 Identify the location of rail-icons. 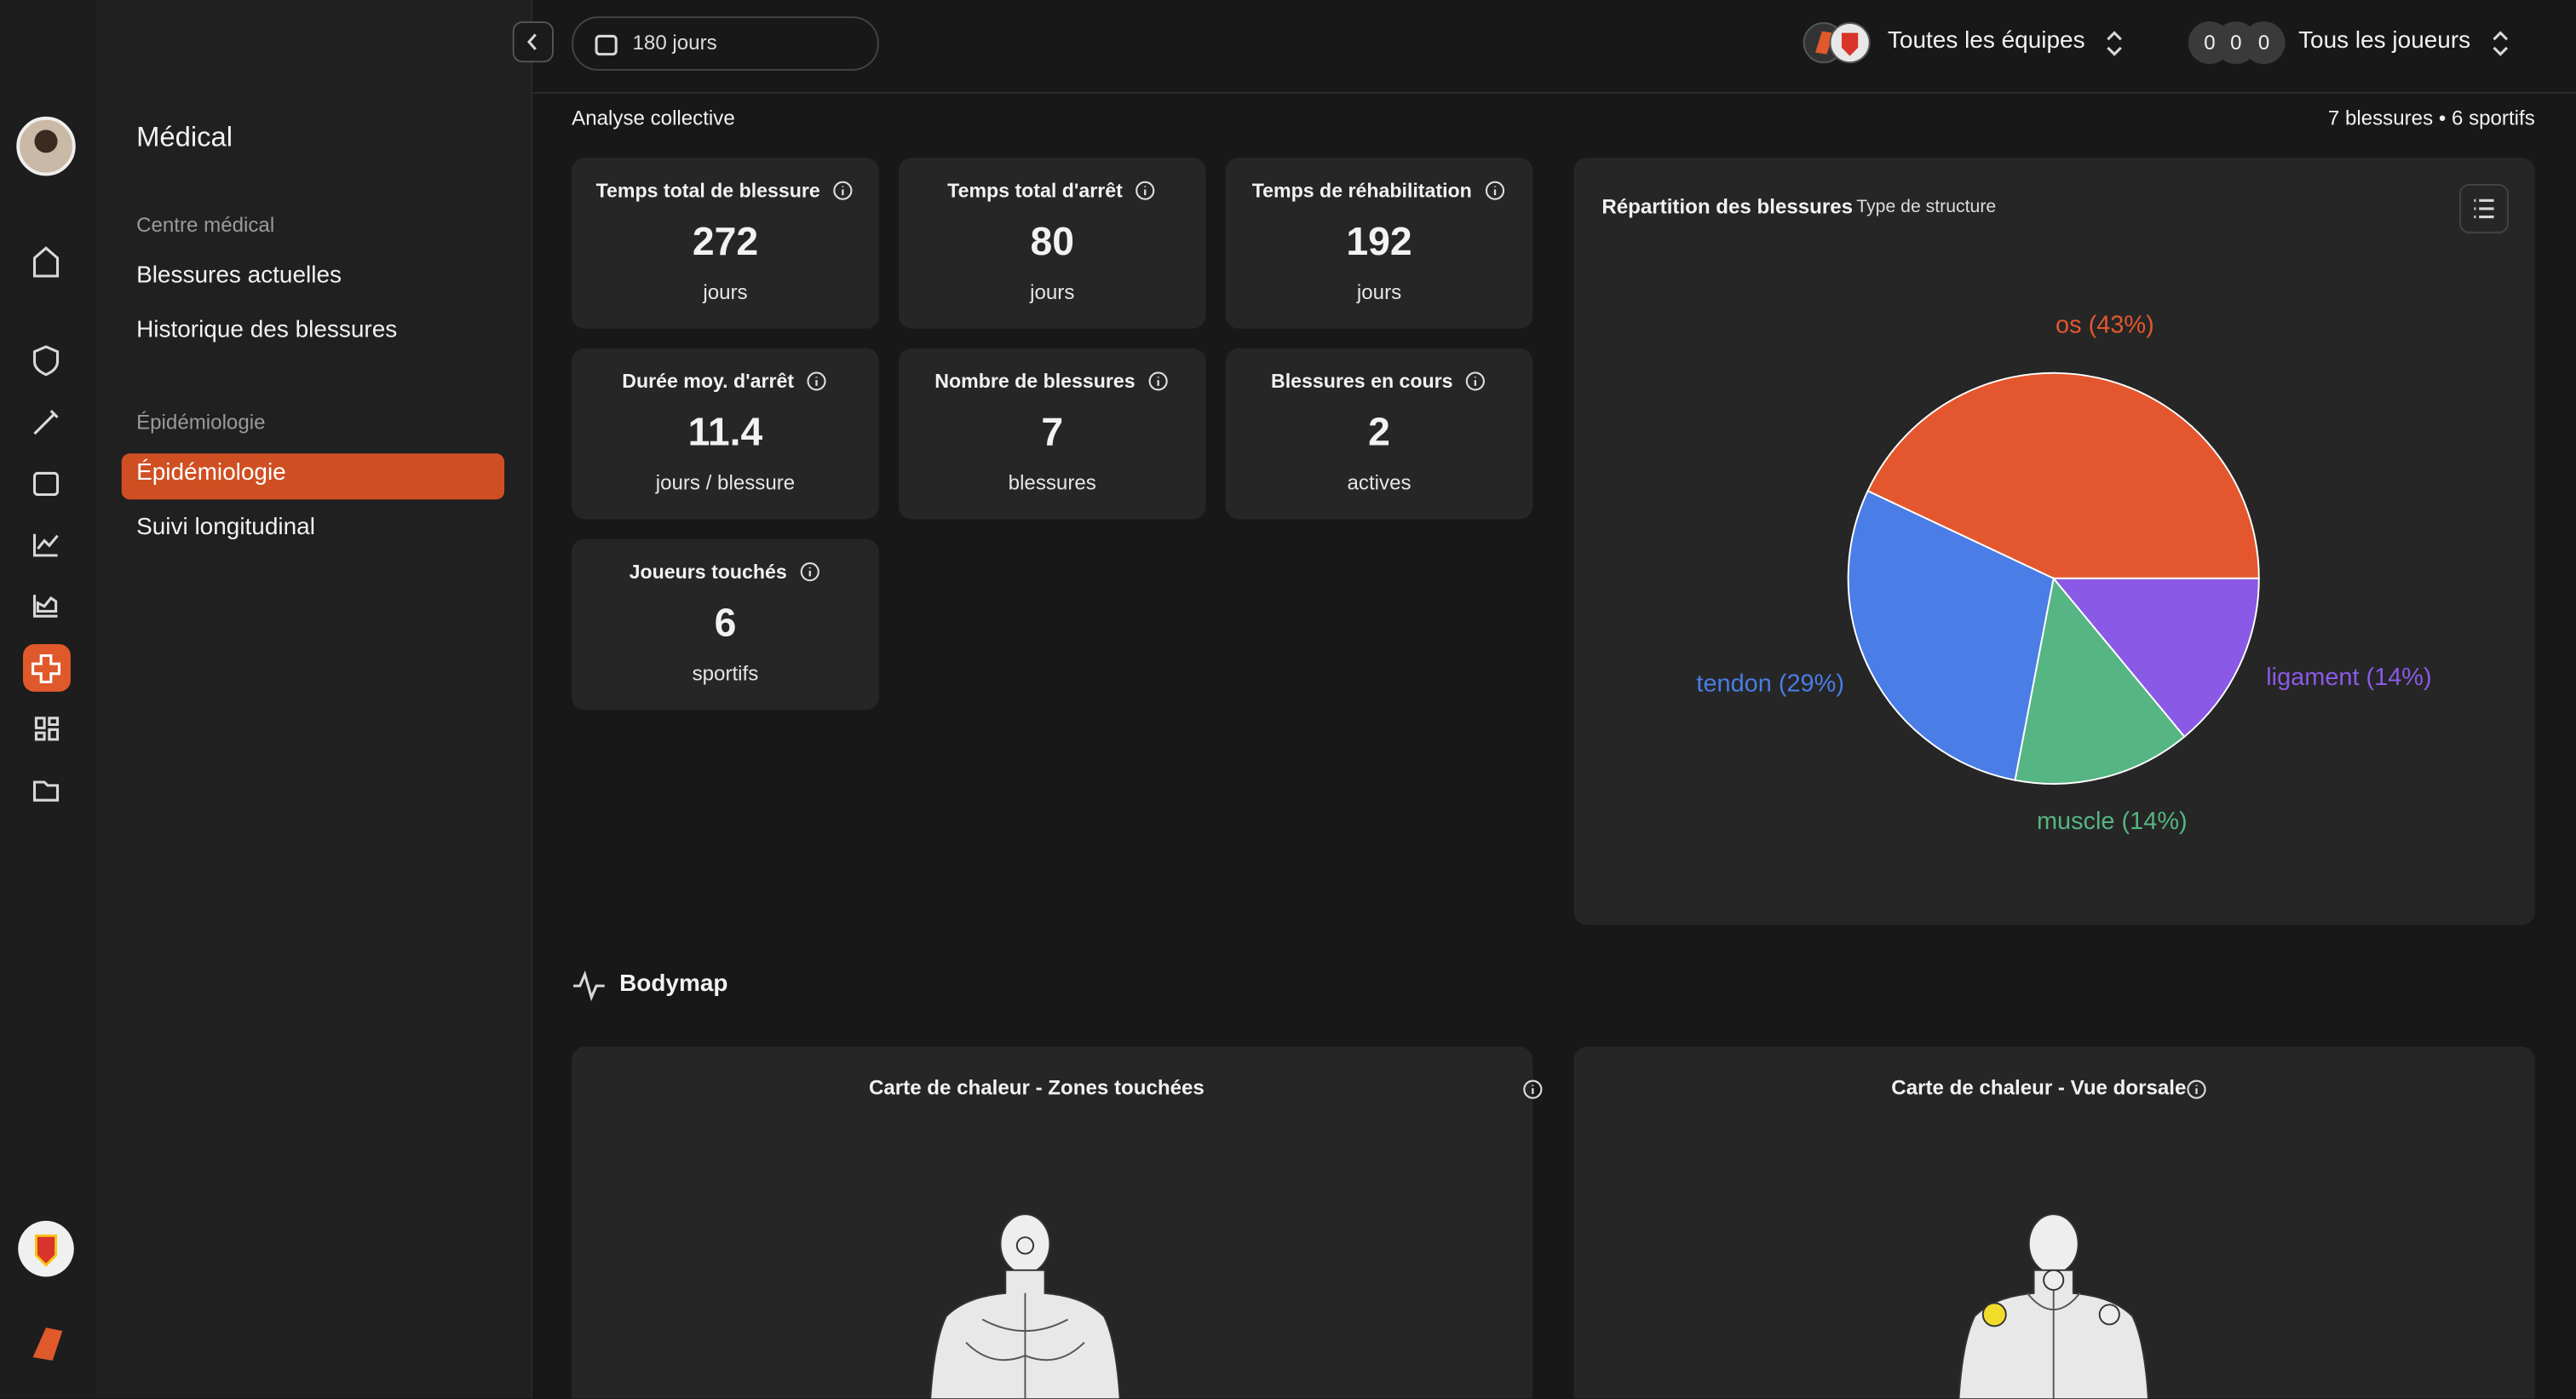
(46, 738).